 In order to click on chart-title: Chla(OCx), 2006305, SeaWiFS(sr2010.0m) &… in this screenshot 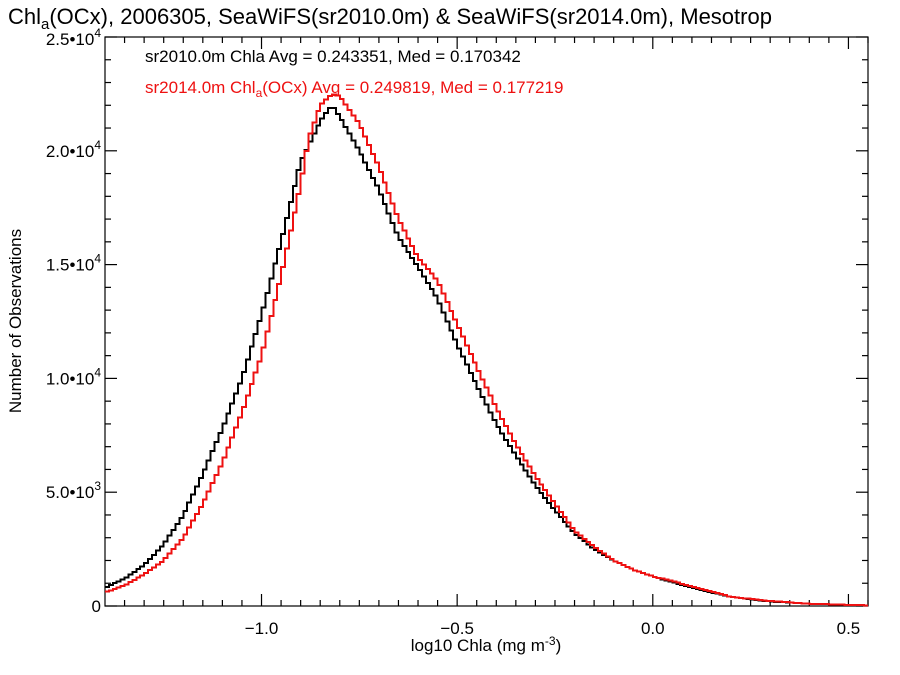, I will do `click(390, 18)`.